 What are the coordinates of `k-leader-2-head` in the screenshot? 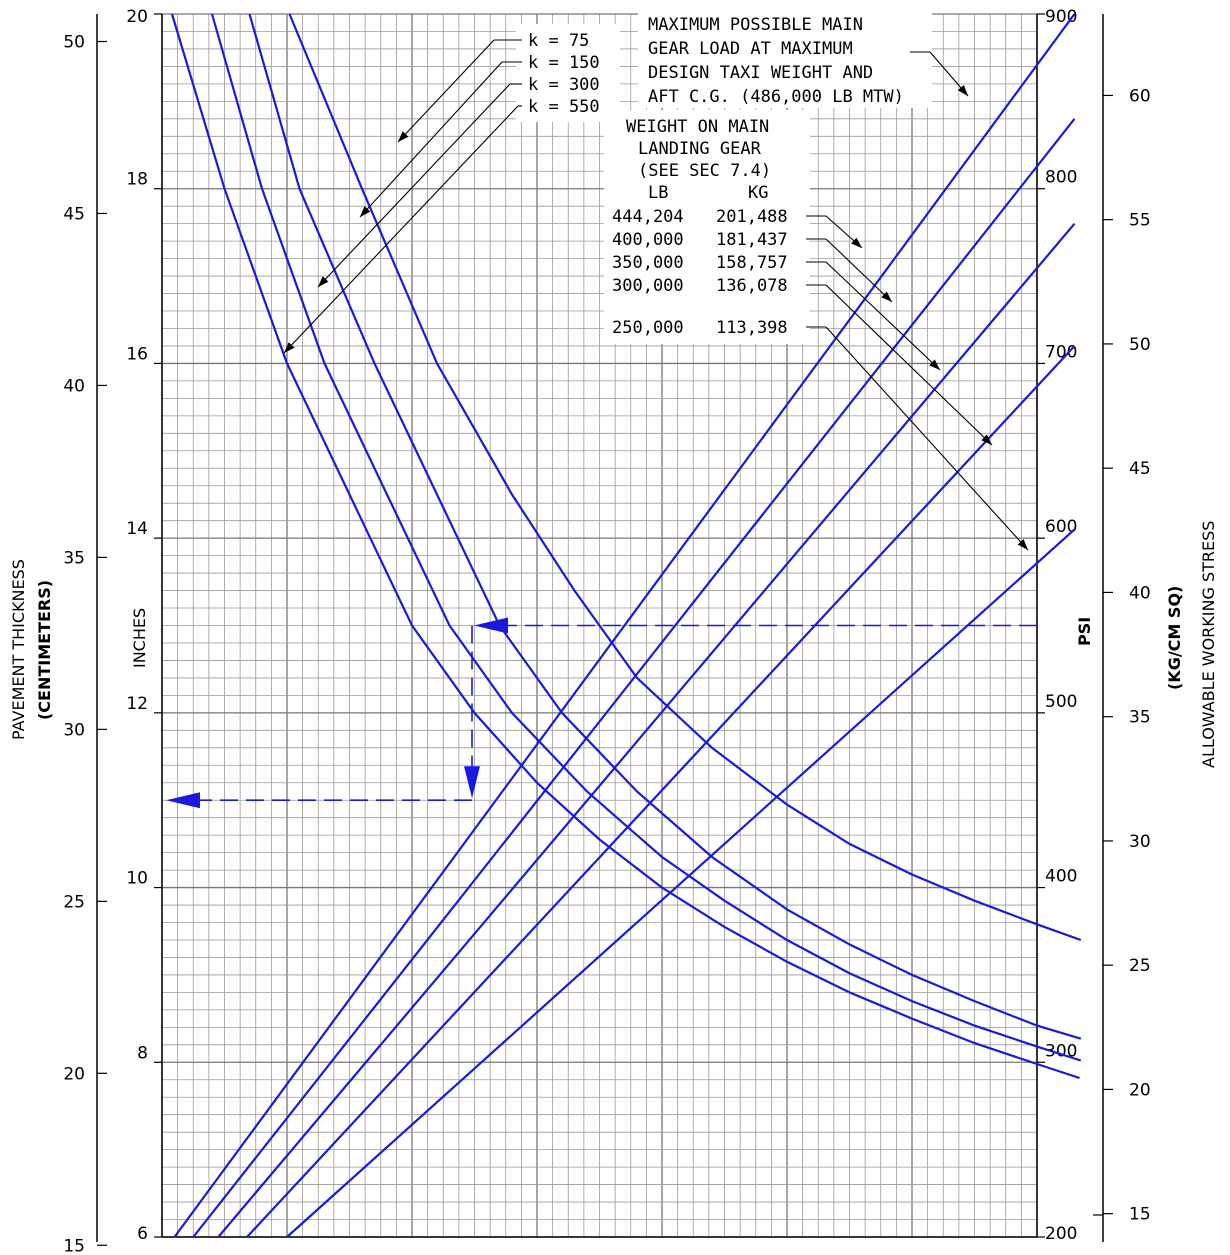 It's located at (365, 211).